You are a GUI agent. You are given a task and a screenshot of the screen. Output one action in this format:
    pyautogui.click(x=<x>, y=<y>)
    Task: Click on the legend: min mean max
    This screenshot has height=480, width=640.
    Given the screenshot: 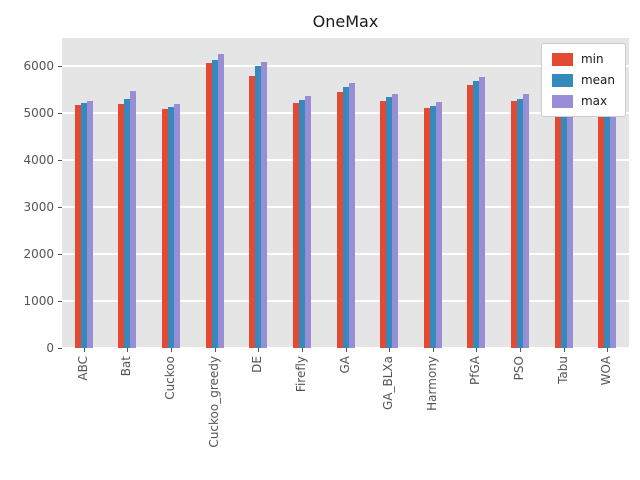 What is the action you would take?
    pyautogui.click(x=583, y=80)
    